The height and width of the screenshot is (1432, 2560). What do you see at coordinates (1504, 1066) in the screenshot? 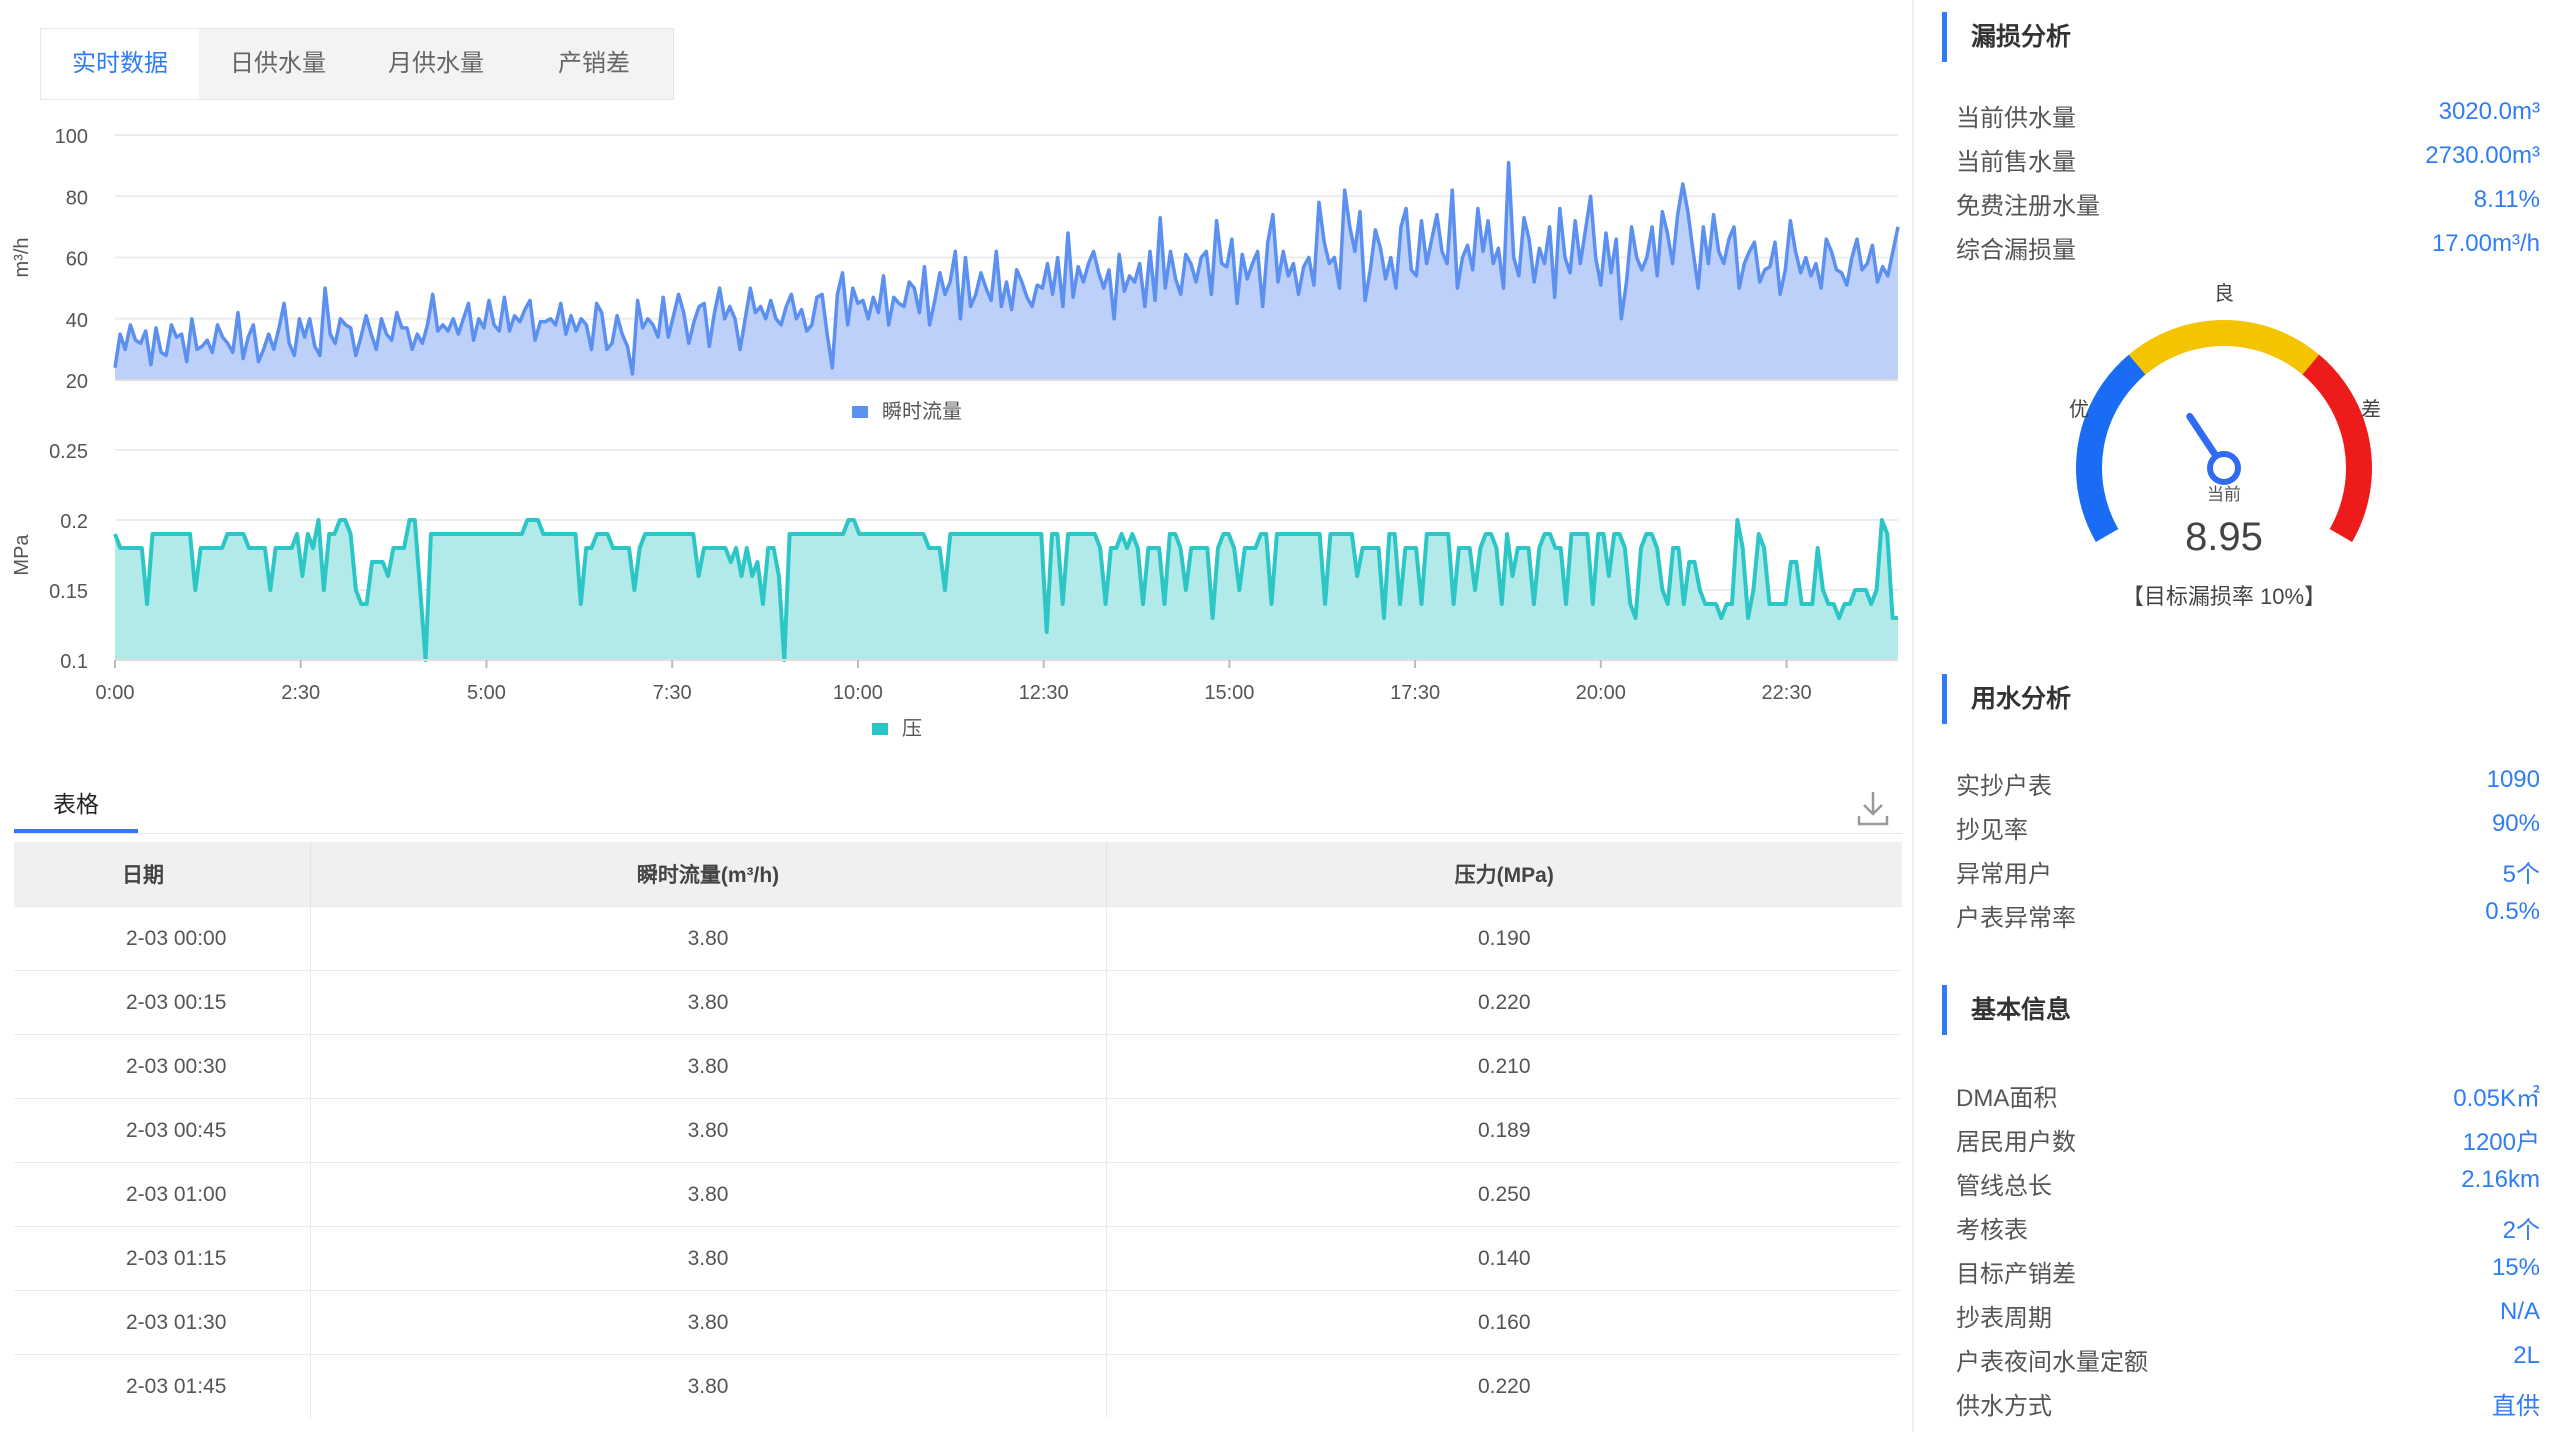
I see `cell-pressure: 0.210` at bounding box center [1504, 1066].